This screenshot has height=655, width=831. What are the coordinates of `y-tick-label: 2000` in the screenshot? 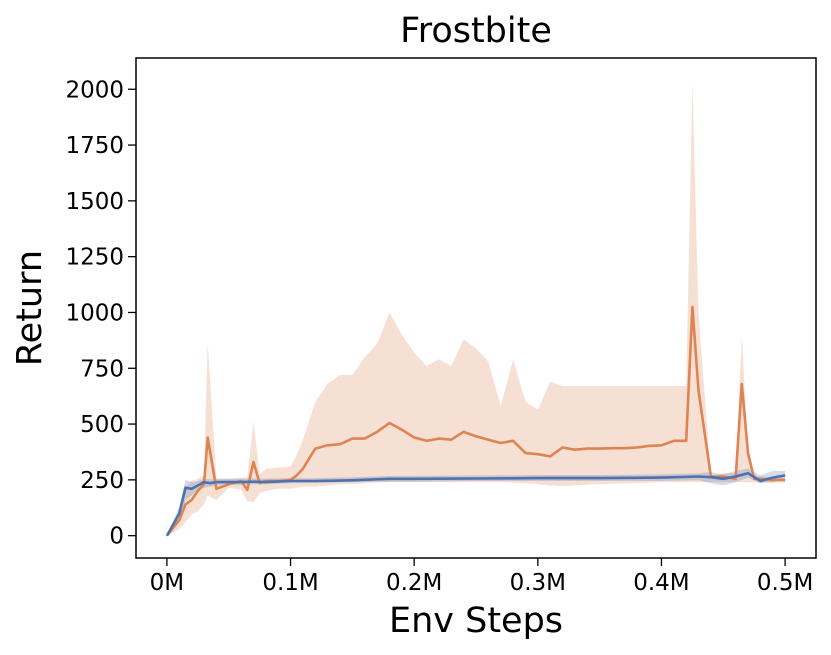 It's located at (94, 90).